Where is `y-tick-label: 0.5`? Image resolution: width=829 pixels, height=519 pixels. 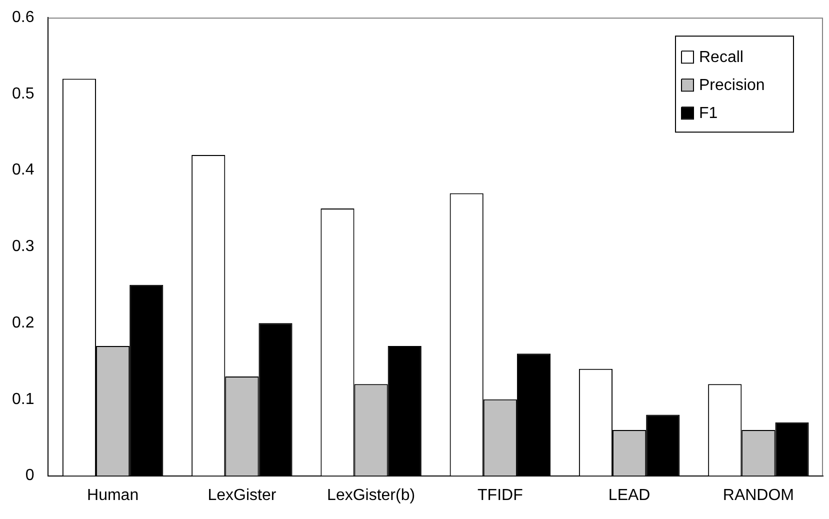 y-tick-label: 0.5 is located at coordinates (23, 93).